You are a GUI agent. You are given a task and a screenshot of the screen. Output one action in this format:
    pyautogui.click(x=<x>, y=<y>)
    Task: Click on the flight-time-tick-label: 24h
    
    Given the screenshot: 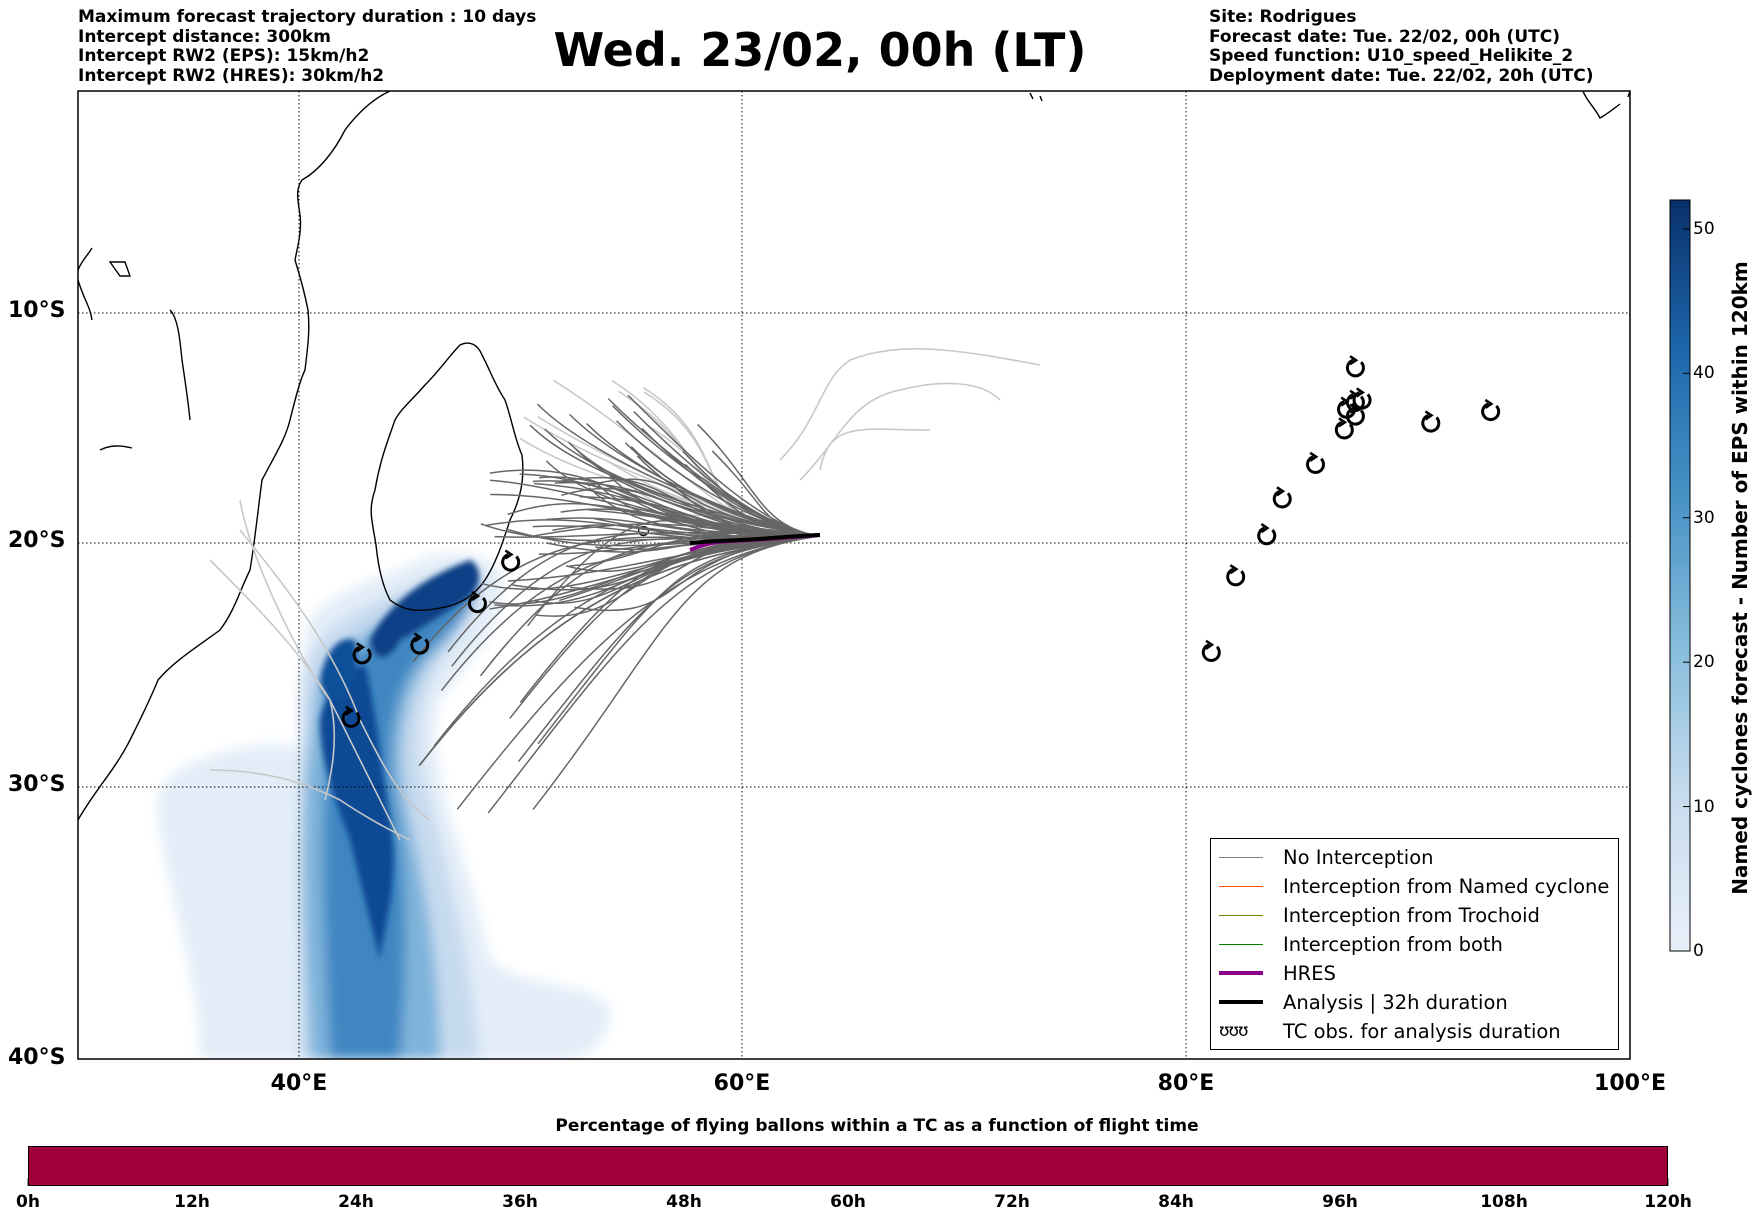 What is the action you would take?
    pyautogui.click(x=356, y=1202)
    